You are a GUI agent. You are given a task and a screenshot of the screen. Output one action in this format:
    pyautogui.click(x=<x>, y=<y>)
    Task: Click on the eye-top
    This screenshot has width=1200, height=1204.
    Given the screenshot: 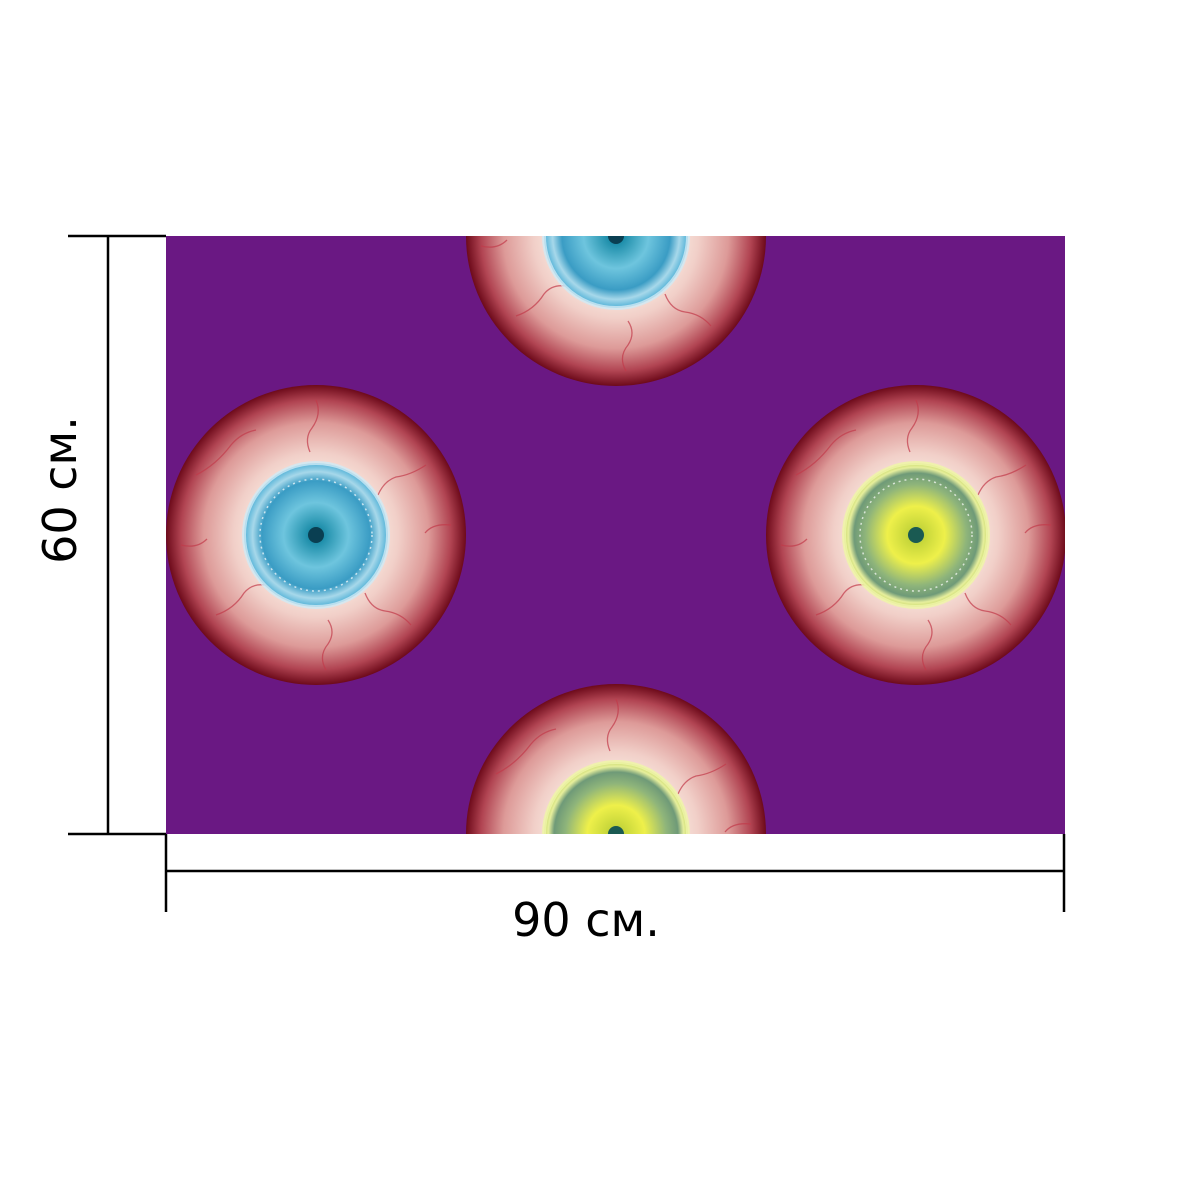 What is the action you would take?
    pyautogui.click(x=616, y=311)
    